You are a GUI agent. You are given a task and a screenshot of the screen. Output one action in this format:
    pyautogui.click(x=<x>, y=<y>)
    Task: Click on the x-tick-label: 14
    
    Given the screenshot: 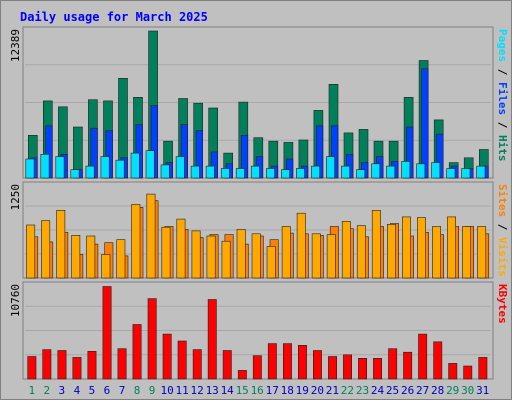 What is the action you would take?
    pyautogui.click(x=228, y=390)
    